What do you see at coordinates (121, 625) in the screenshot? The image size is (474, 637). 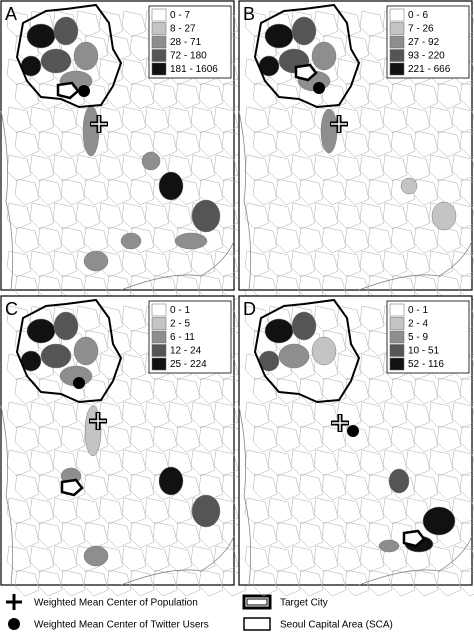 I see `key-label: Weighted Mean Center of Twitter Users` at bounding box center [121, 625].